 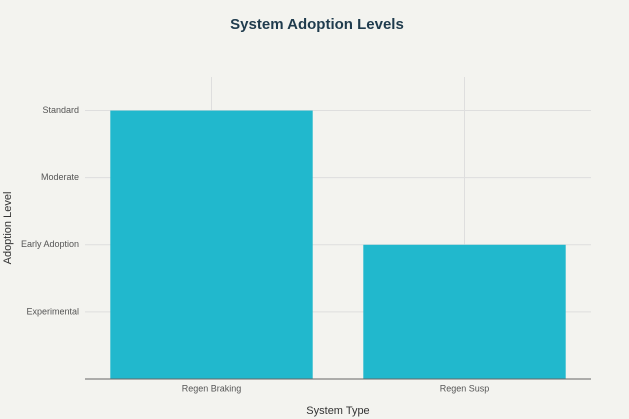 What do you see at coordinates (212, 388) in the screenshot?
I see `x-tick-label: Regen Braking` at bounding box center [212, 388].